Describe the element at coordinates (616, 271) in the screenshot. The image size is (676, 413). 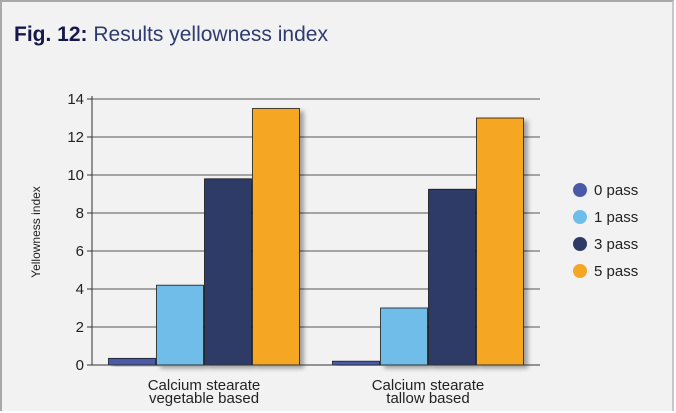
I see `legend-label: 5 pass` at that location.